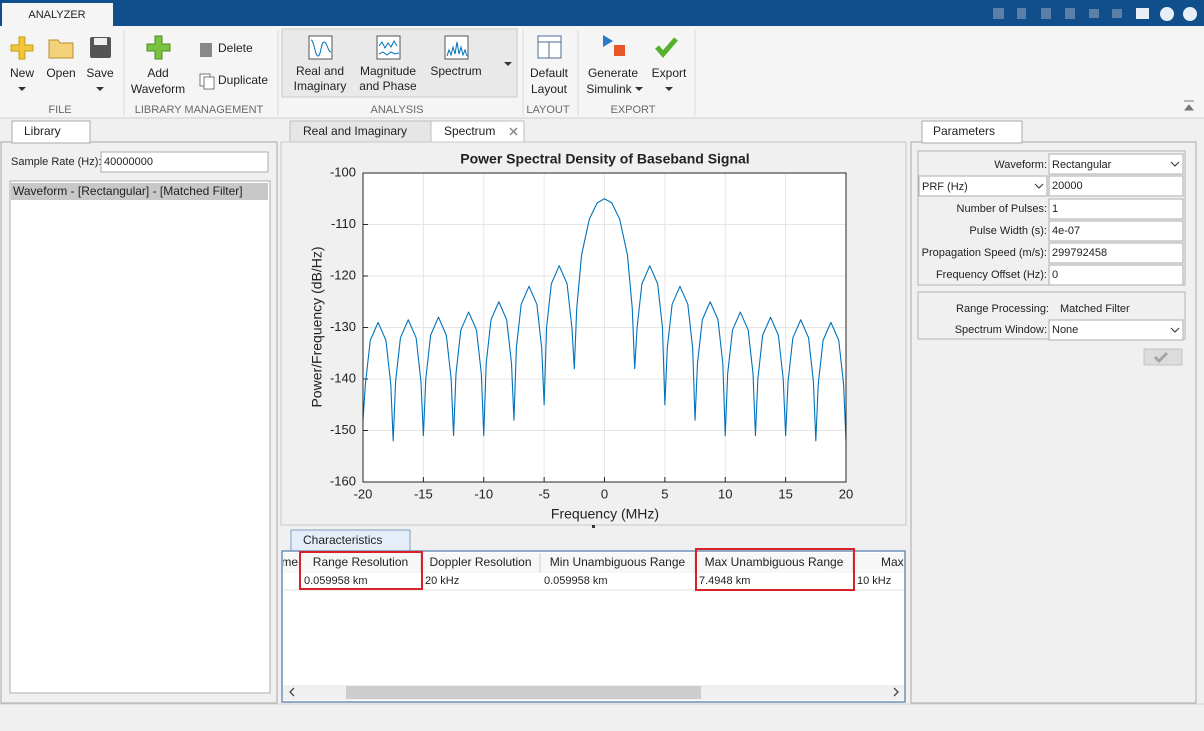 The width and height of the screenshot is (1204, 731). Describe the element at coordinates (343, 326) in the screenshot. I see `y-tick-label: -130` at that location.